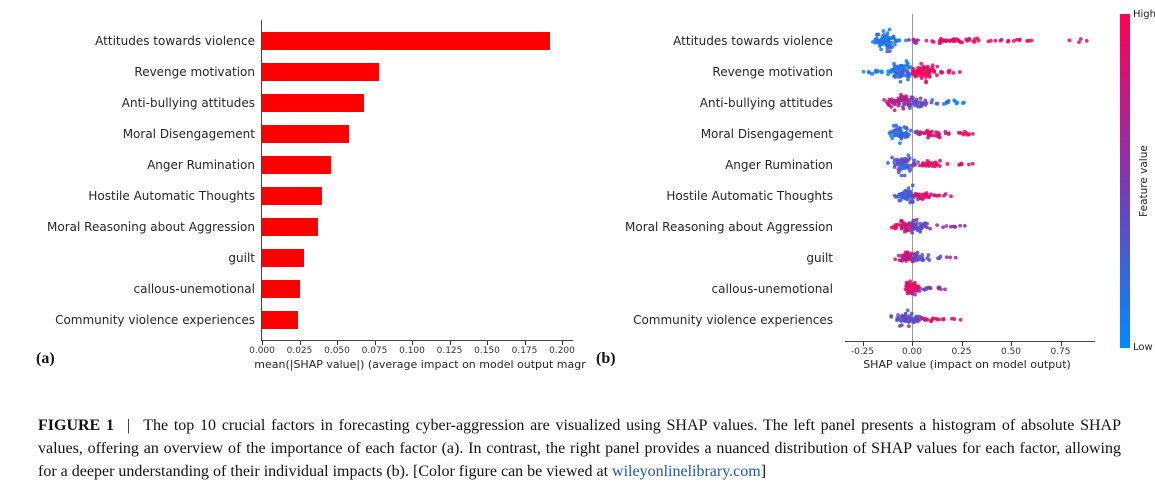 The width and height of the screenshot is (1155, 490). What do you see at coordinates (524, 351) in the screenshot?
I see `x-tick-label: 0.175` at bounding box center [524, 351].